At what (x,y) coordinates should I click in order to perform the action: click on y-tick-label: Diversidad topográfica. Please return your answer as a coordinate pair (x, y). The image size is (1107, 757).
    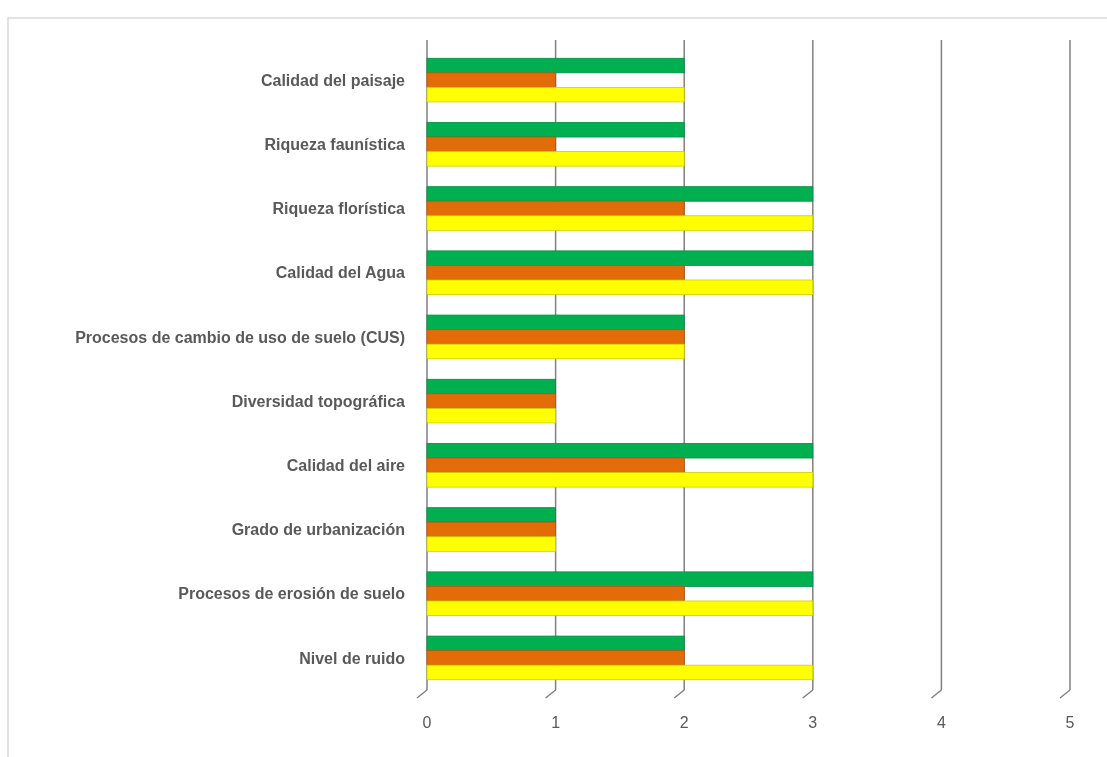
    Looking at the image, I should click on (318, 401).